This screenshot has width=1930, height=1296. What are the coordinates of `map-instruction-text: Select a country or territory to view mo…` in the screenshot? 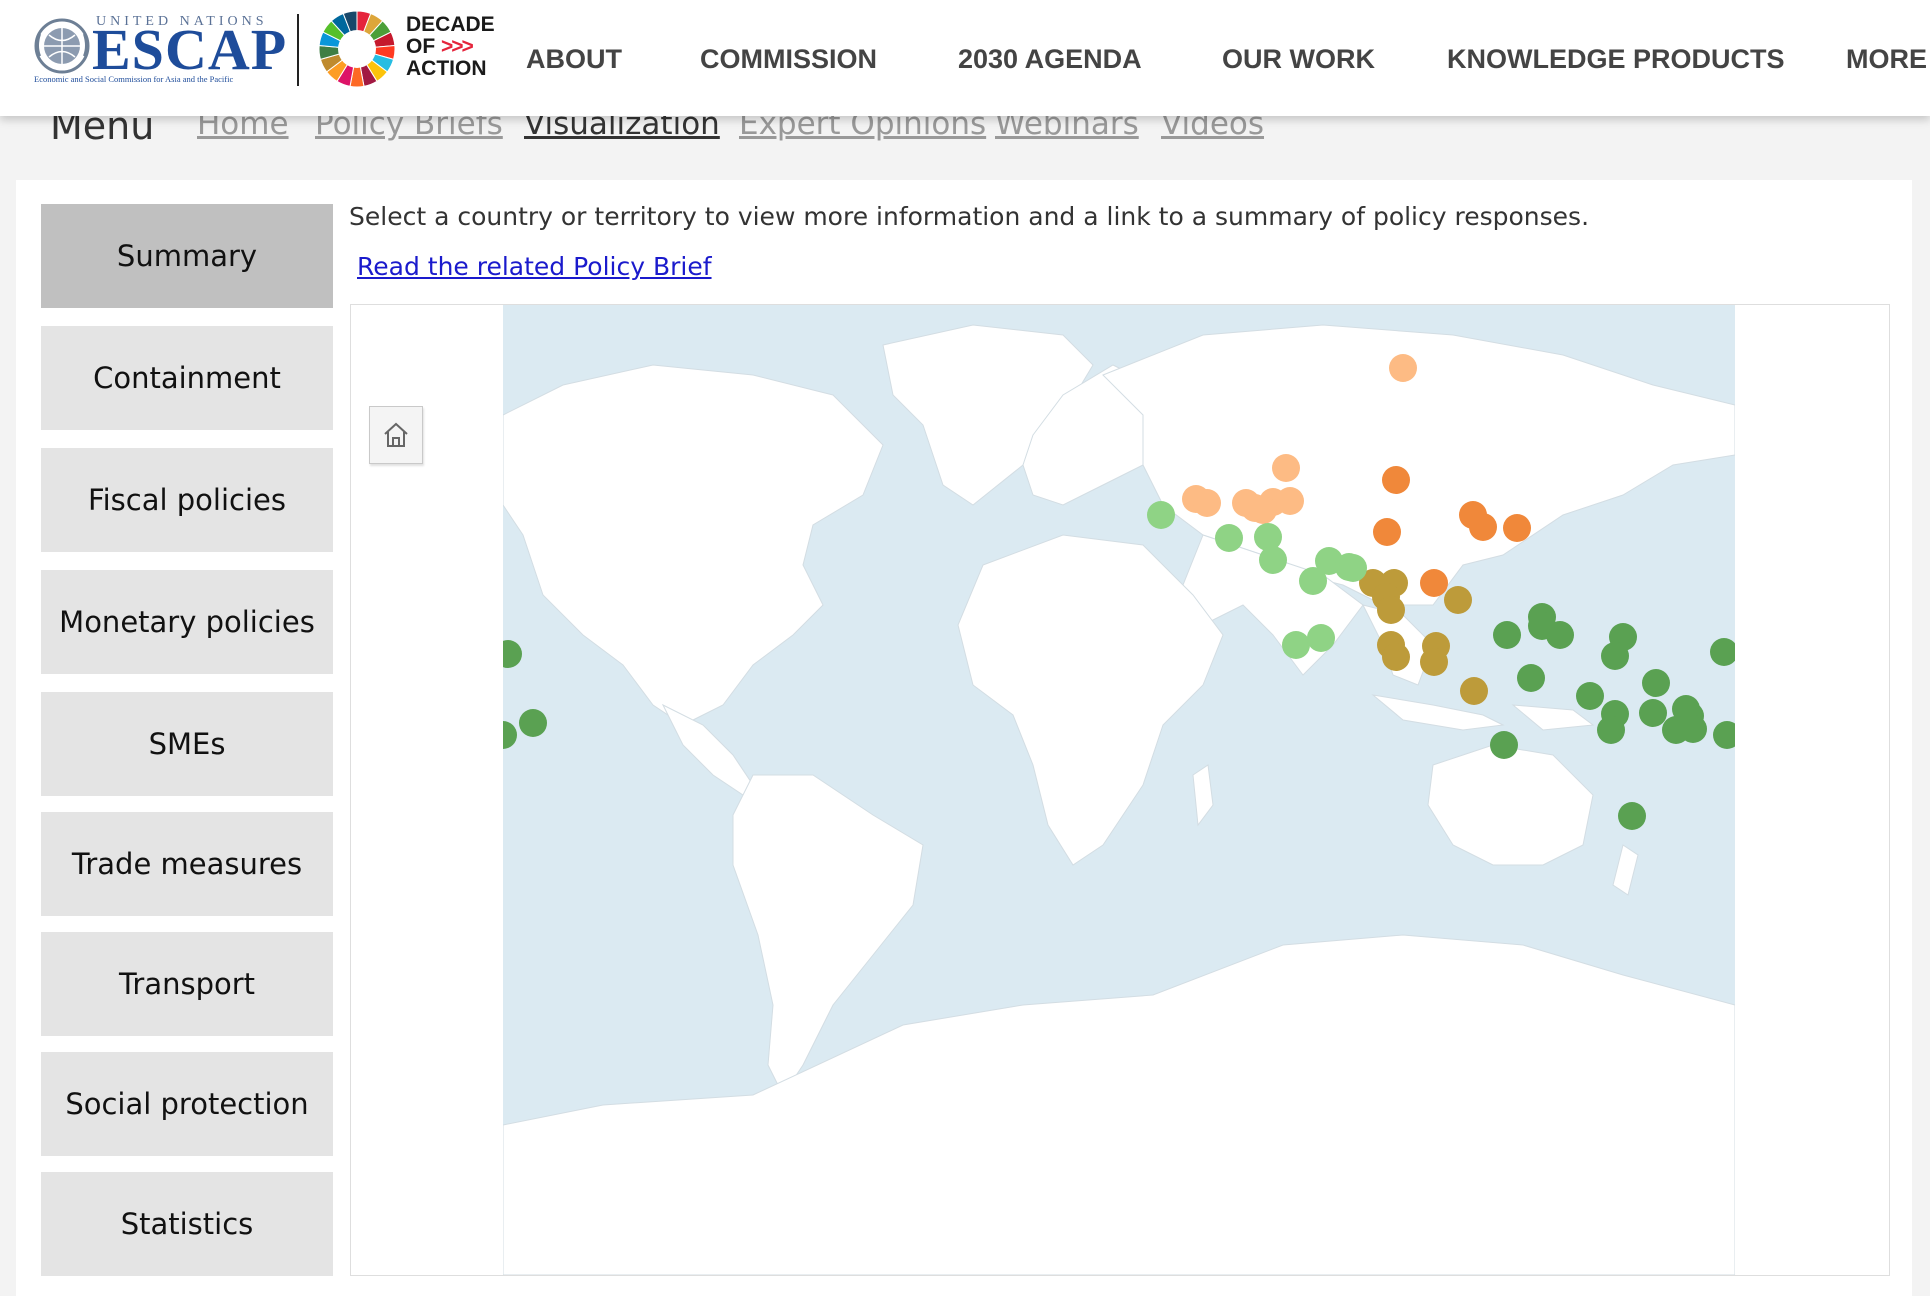 It's located at (969, 216).